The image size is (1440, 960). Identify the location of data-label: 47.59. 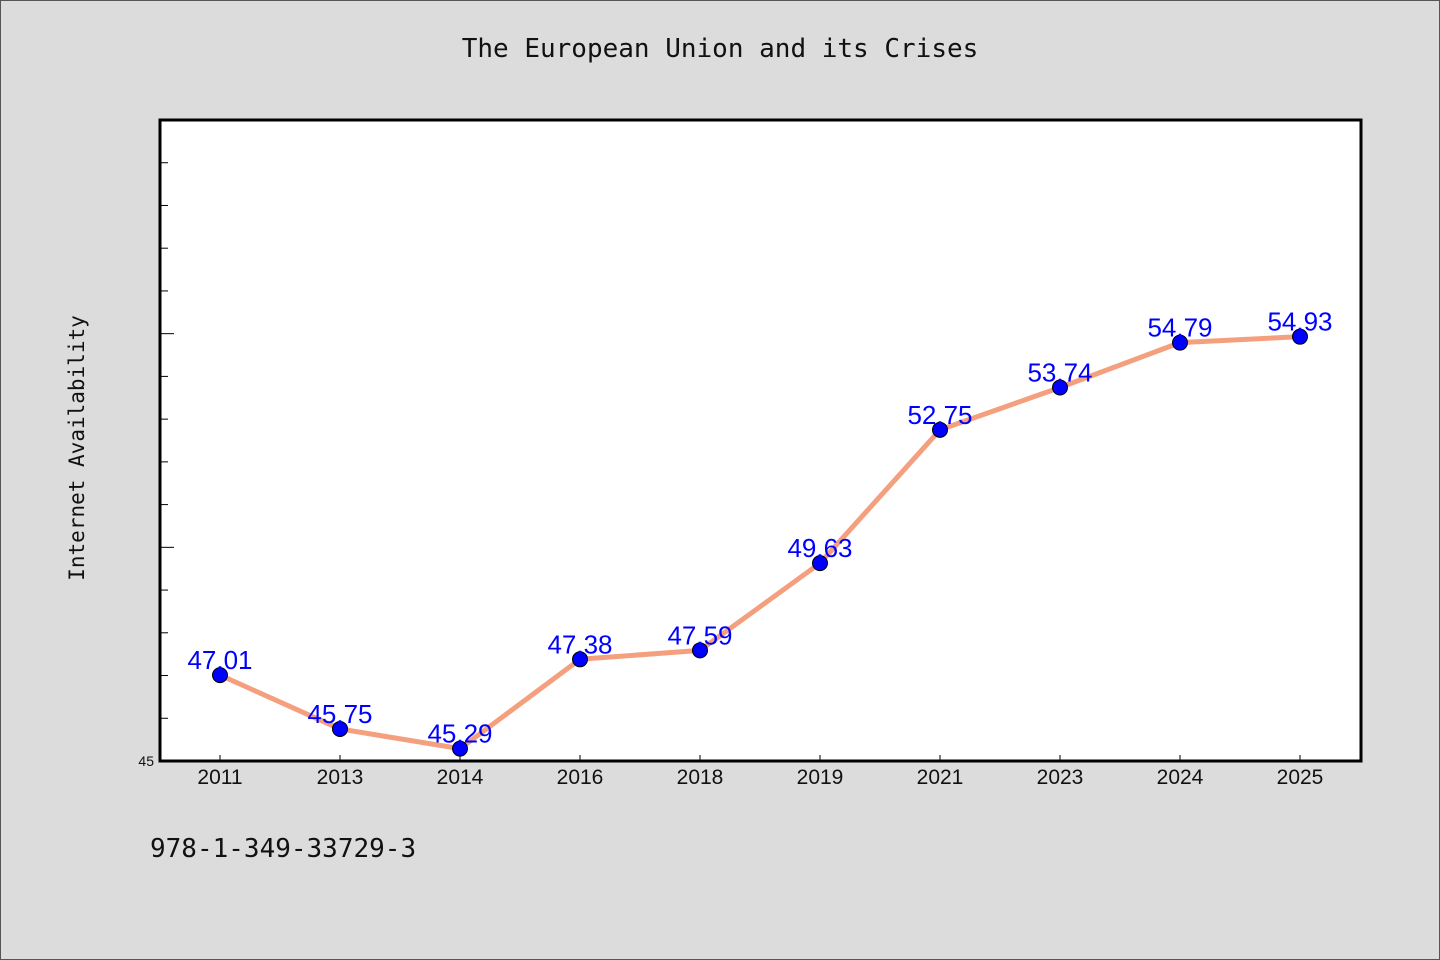
(699, 635).